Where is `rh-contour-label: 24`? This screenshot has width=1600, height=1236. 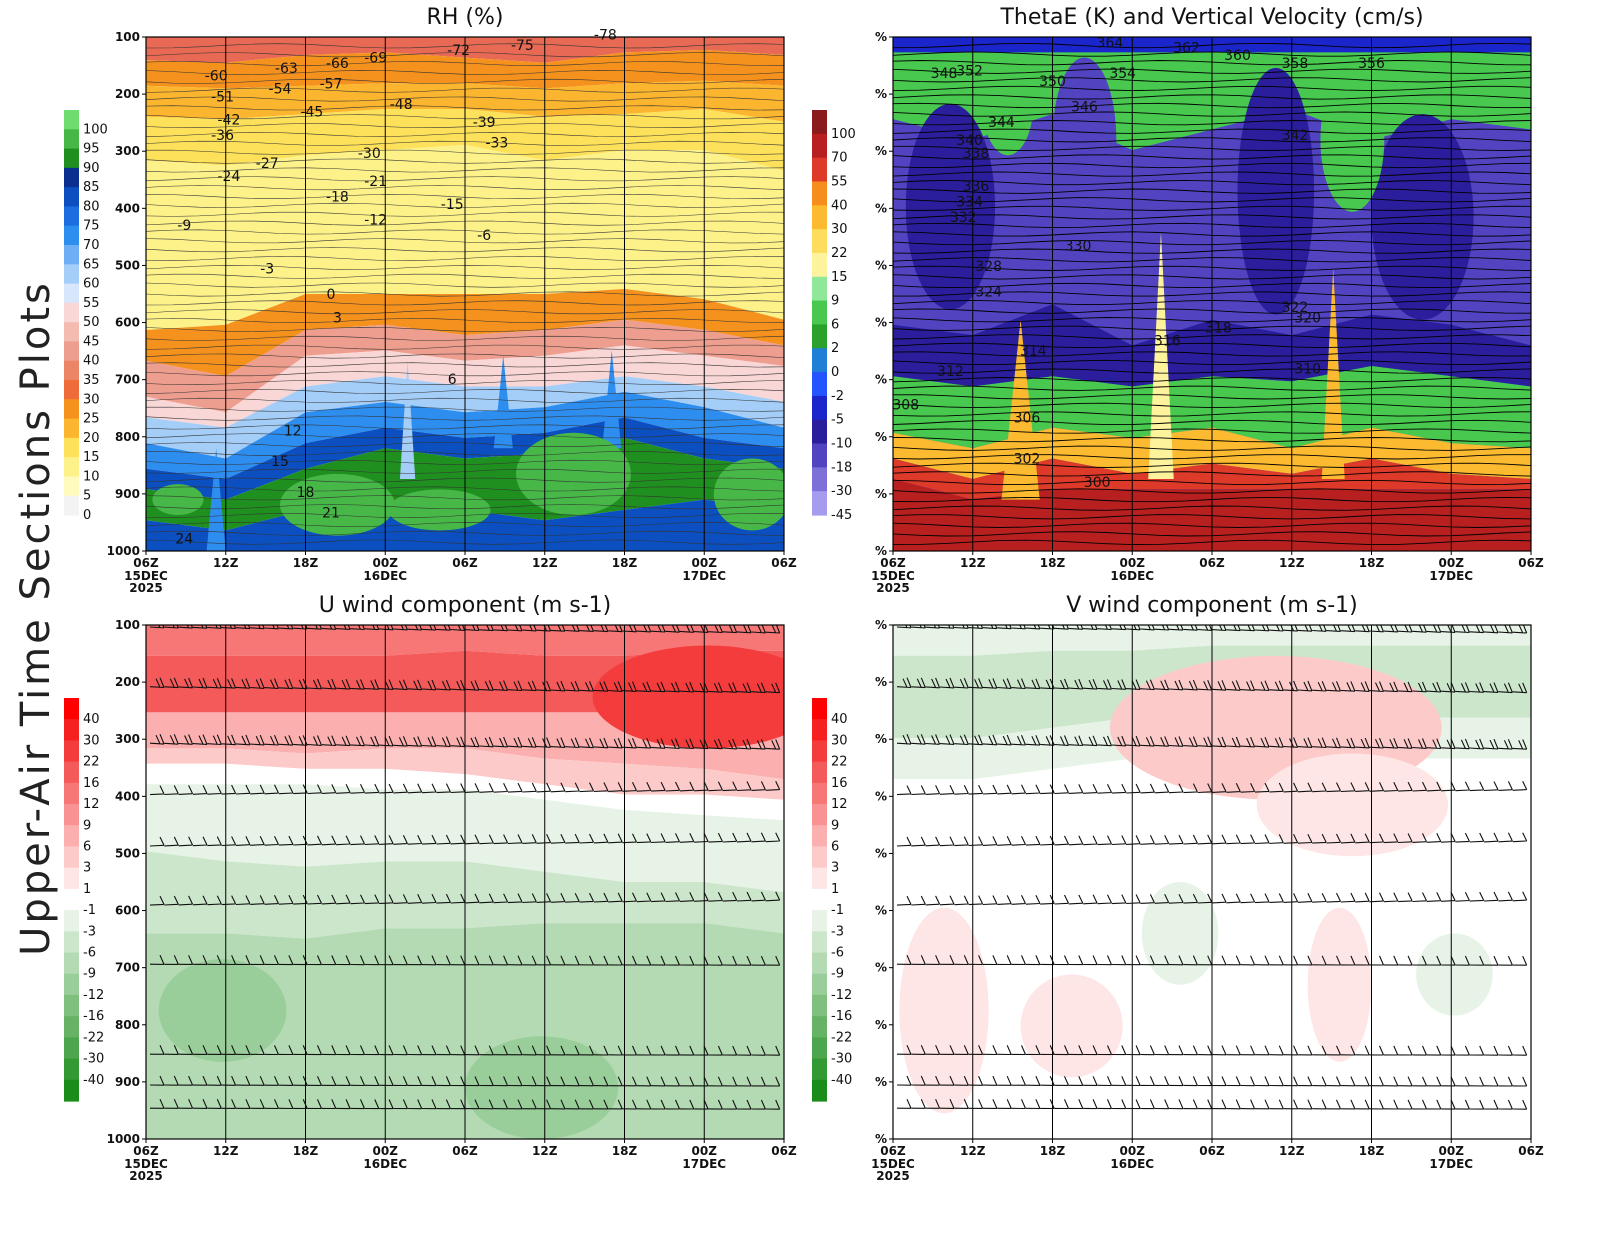 rh-contour-label: 24 is located at coordinates (184, 539).